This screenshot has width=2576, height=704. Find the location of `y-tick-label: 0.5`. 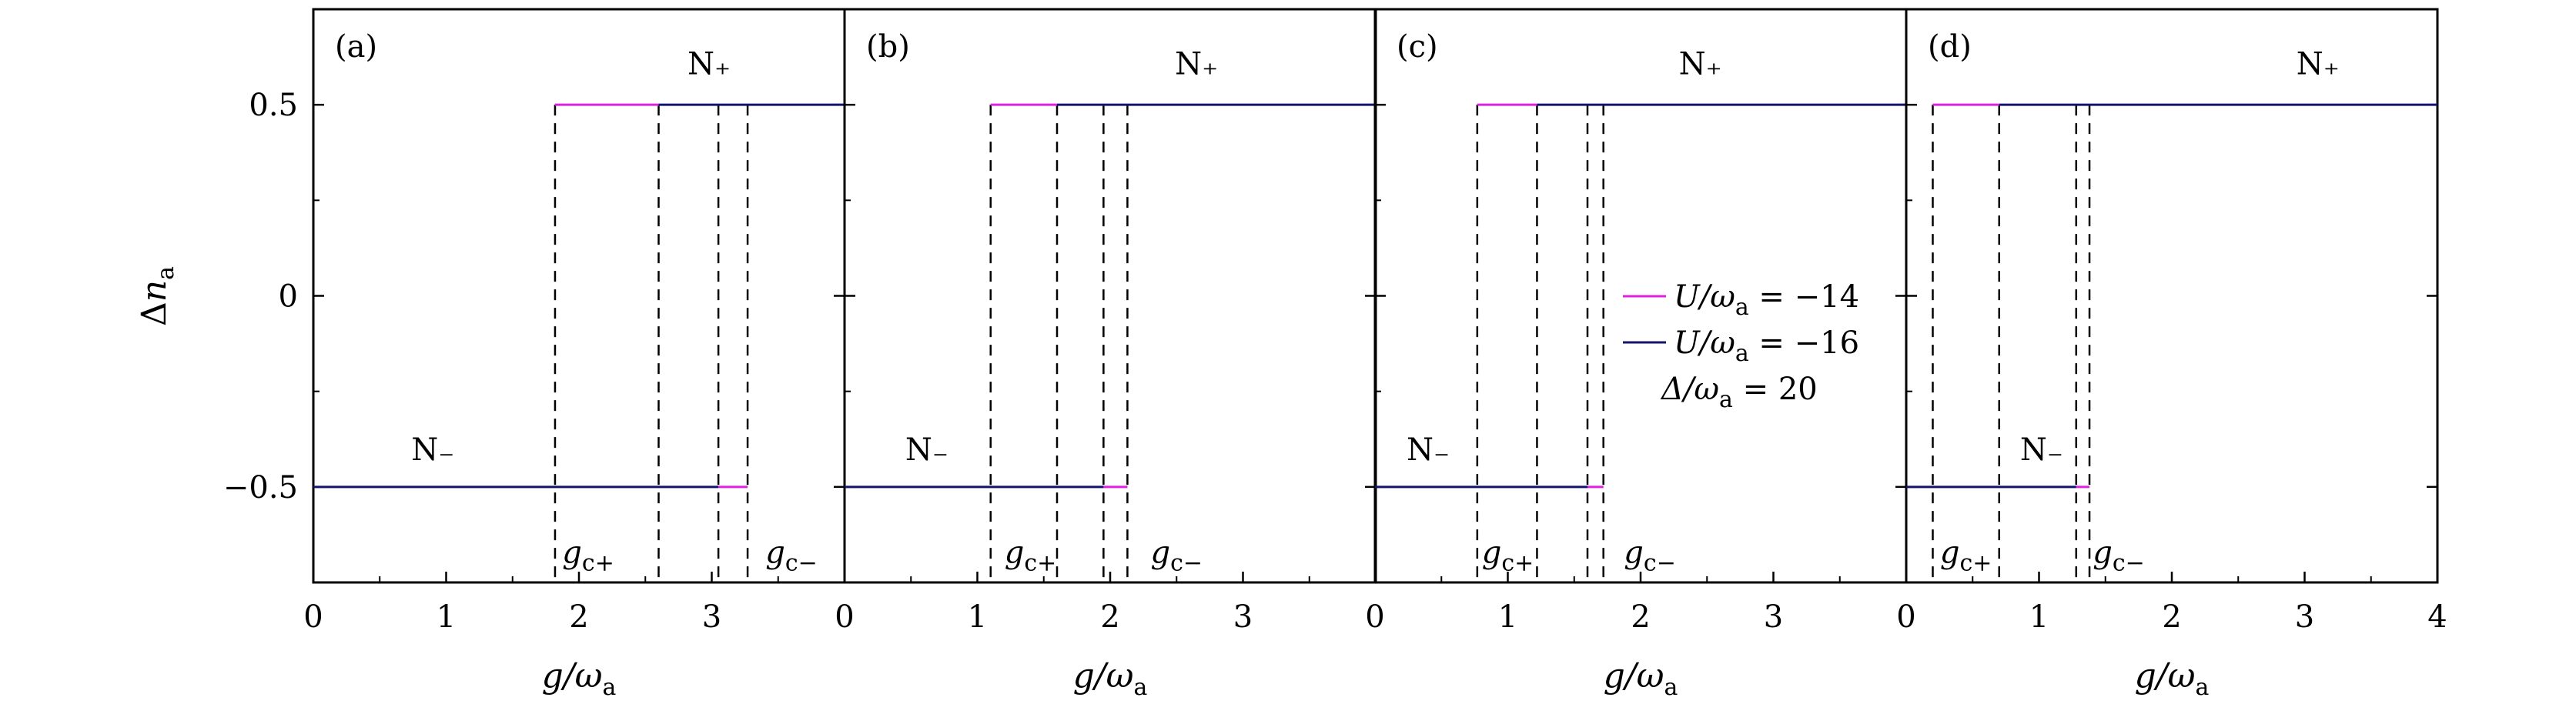

y-tick-label: 0.5 is located at coordinates (273, 105).